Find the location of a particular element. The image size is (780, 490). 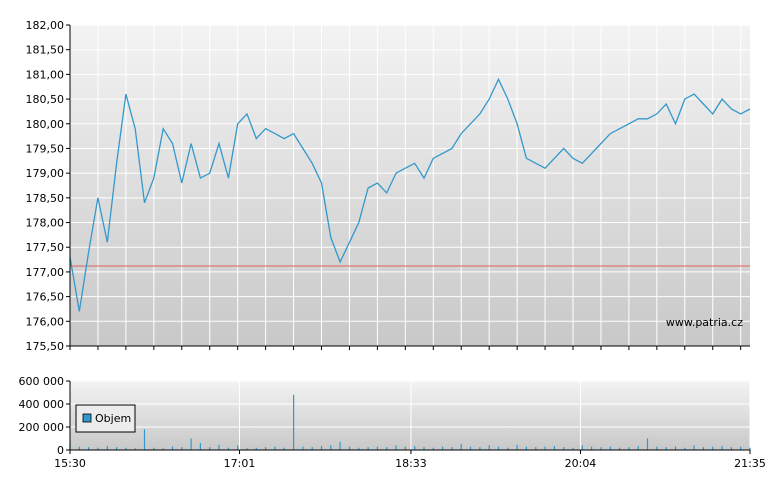

volume-y-tick-label: 600 000 is located at coordinates (42, 381).